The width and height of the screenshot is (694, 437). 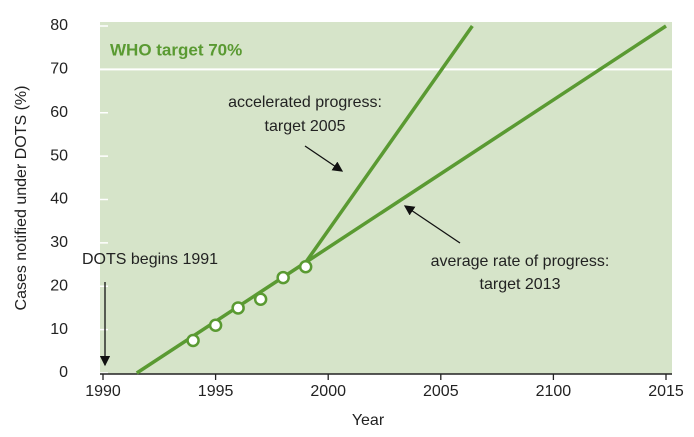 What do you see at coordinates (176, 49) in the screenshot?
I see `target-label: WHO target 70%` at bounding box center [176, 49].